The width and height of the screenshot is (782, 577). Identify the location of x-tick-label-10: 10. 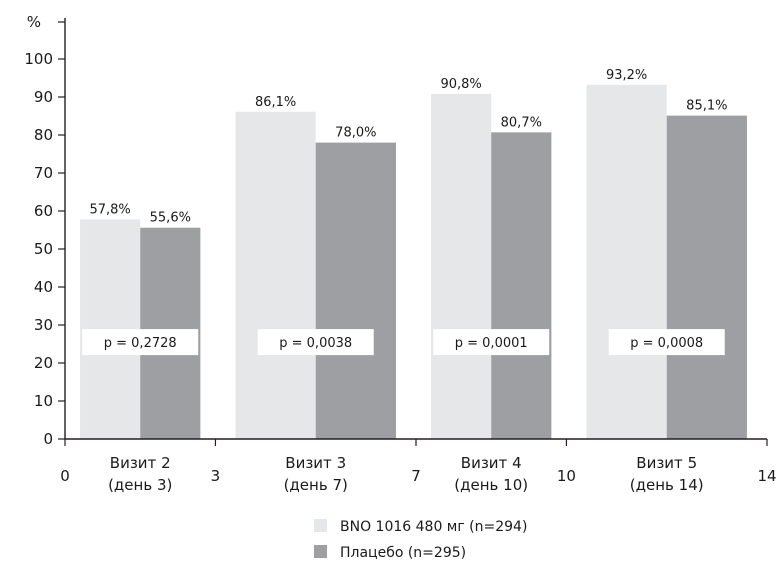
(566, 476).